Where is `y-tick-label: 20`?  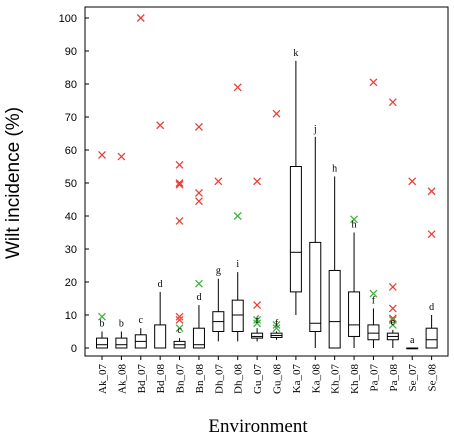 y-tick-label: 20 is located at coordinates (71, 283).